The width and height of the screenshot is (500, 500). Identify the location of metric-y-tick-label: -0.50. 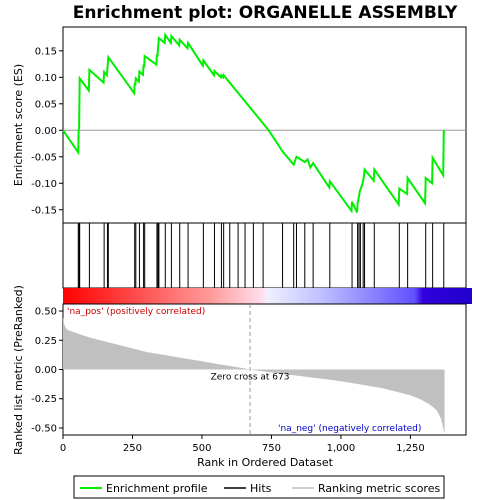
(44, 428).